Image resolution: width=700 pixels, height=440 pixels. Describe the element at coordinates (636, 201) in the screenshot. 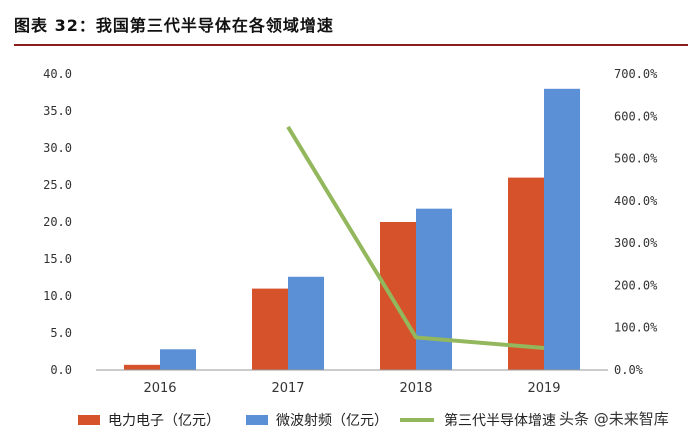

I see `right-tick-label: 400.0%` at that location.